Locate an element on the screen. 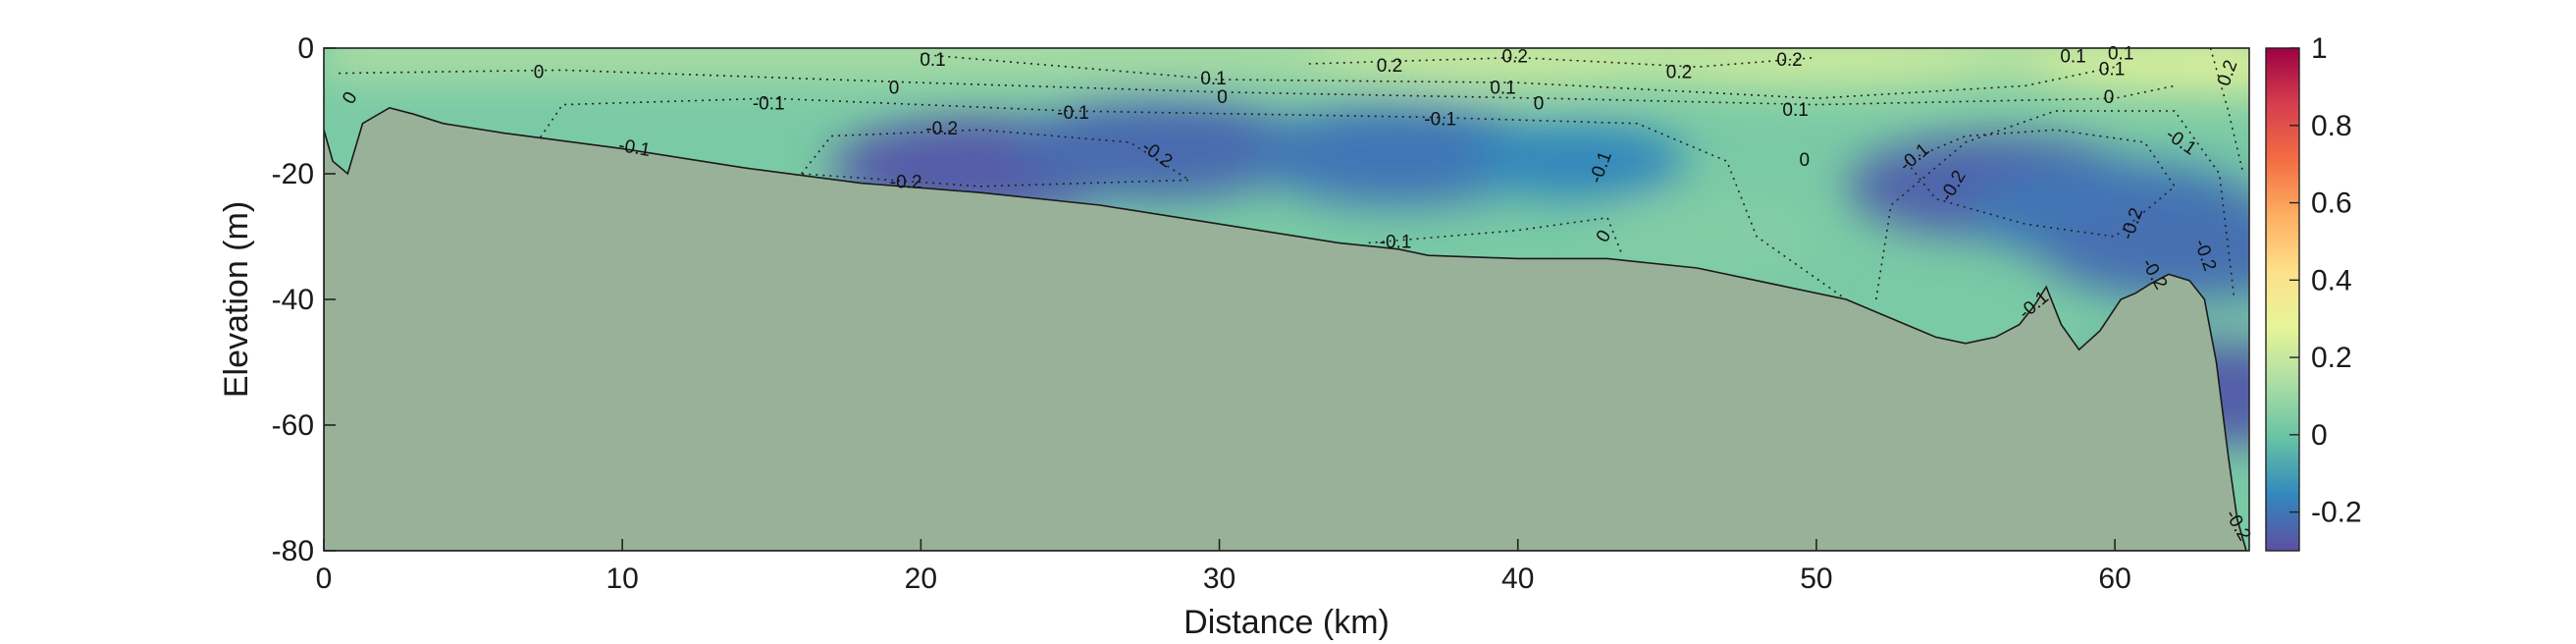 The height and width of the screenshot is (644, 2576). contour-label-3: -0.1 is located at coordinates (769, 104).